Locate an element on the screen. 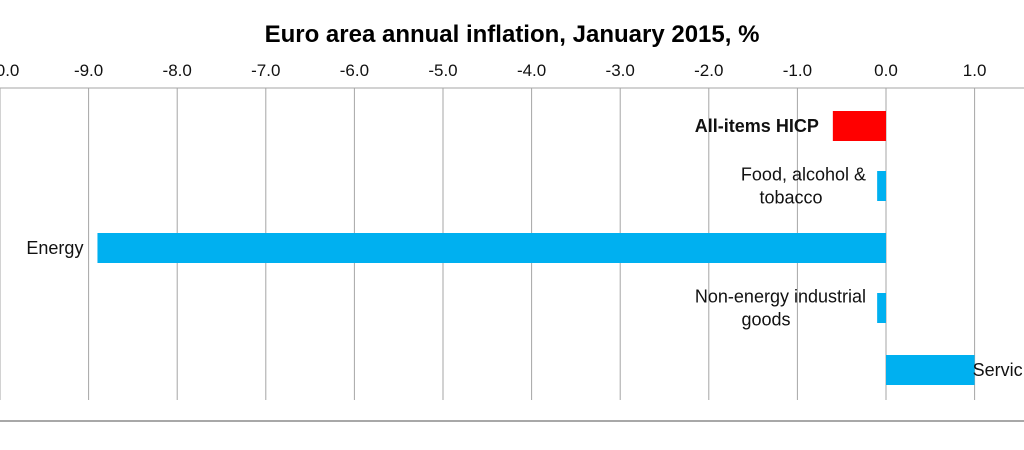 This screenshot has height=450, width=1024. category-label: Non-energy industrial is located at coordinates (780, 297).